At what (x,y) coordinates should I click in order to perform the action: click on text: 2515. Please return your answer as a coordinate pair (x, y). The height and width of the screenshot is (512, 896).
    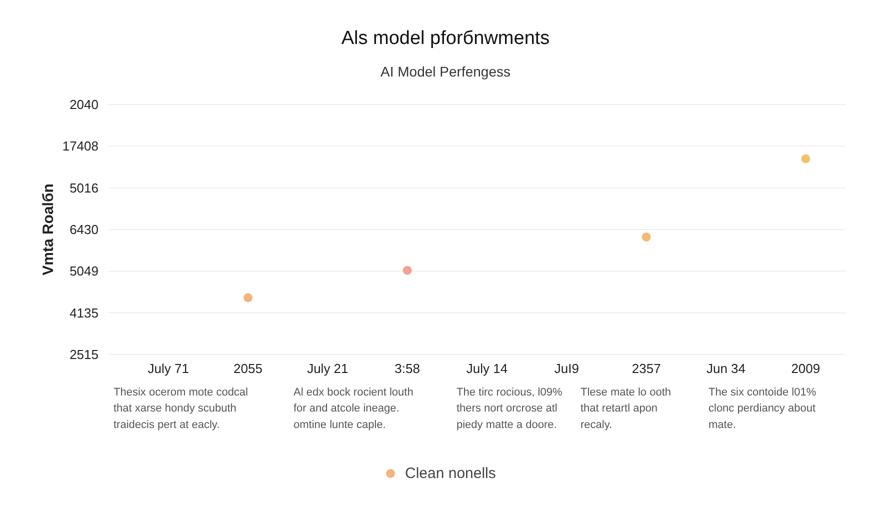
    Looking at the image, I should click on (84, 354).